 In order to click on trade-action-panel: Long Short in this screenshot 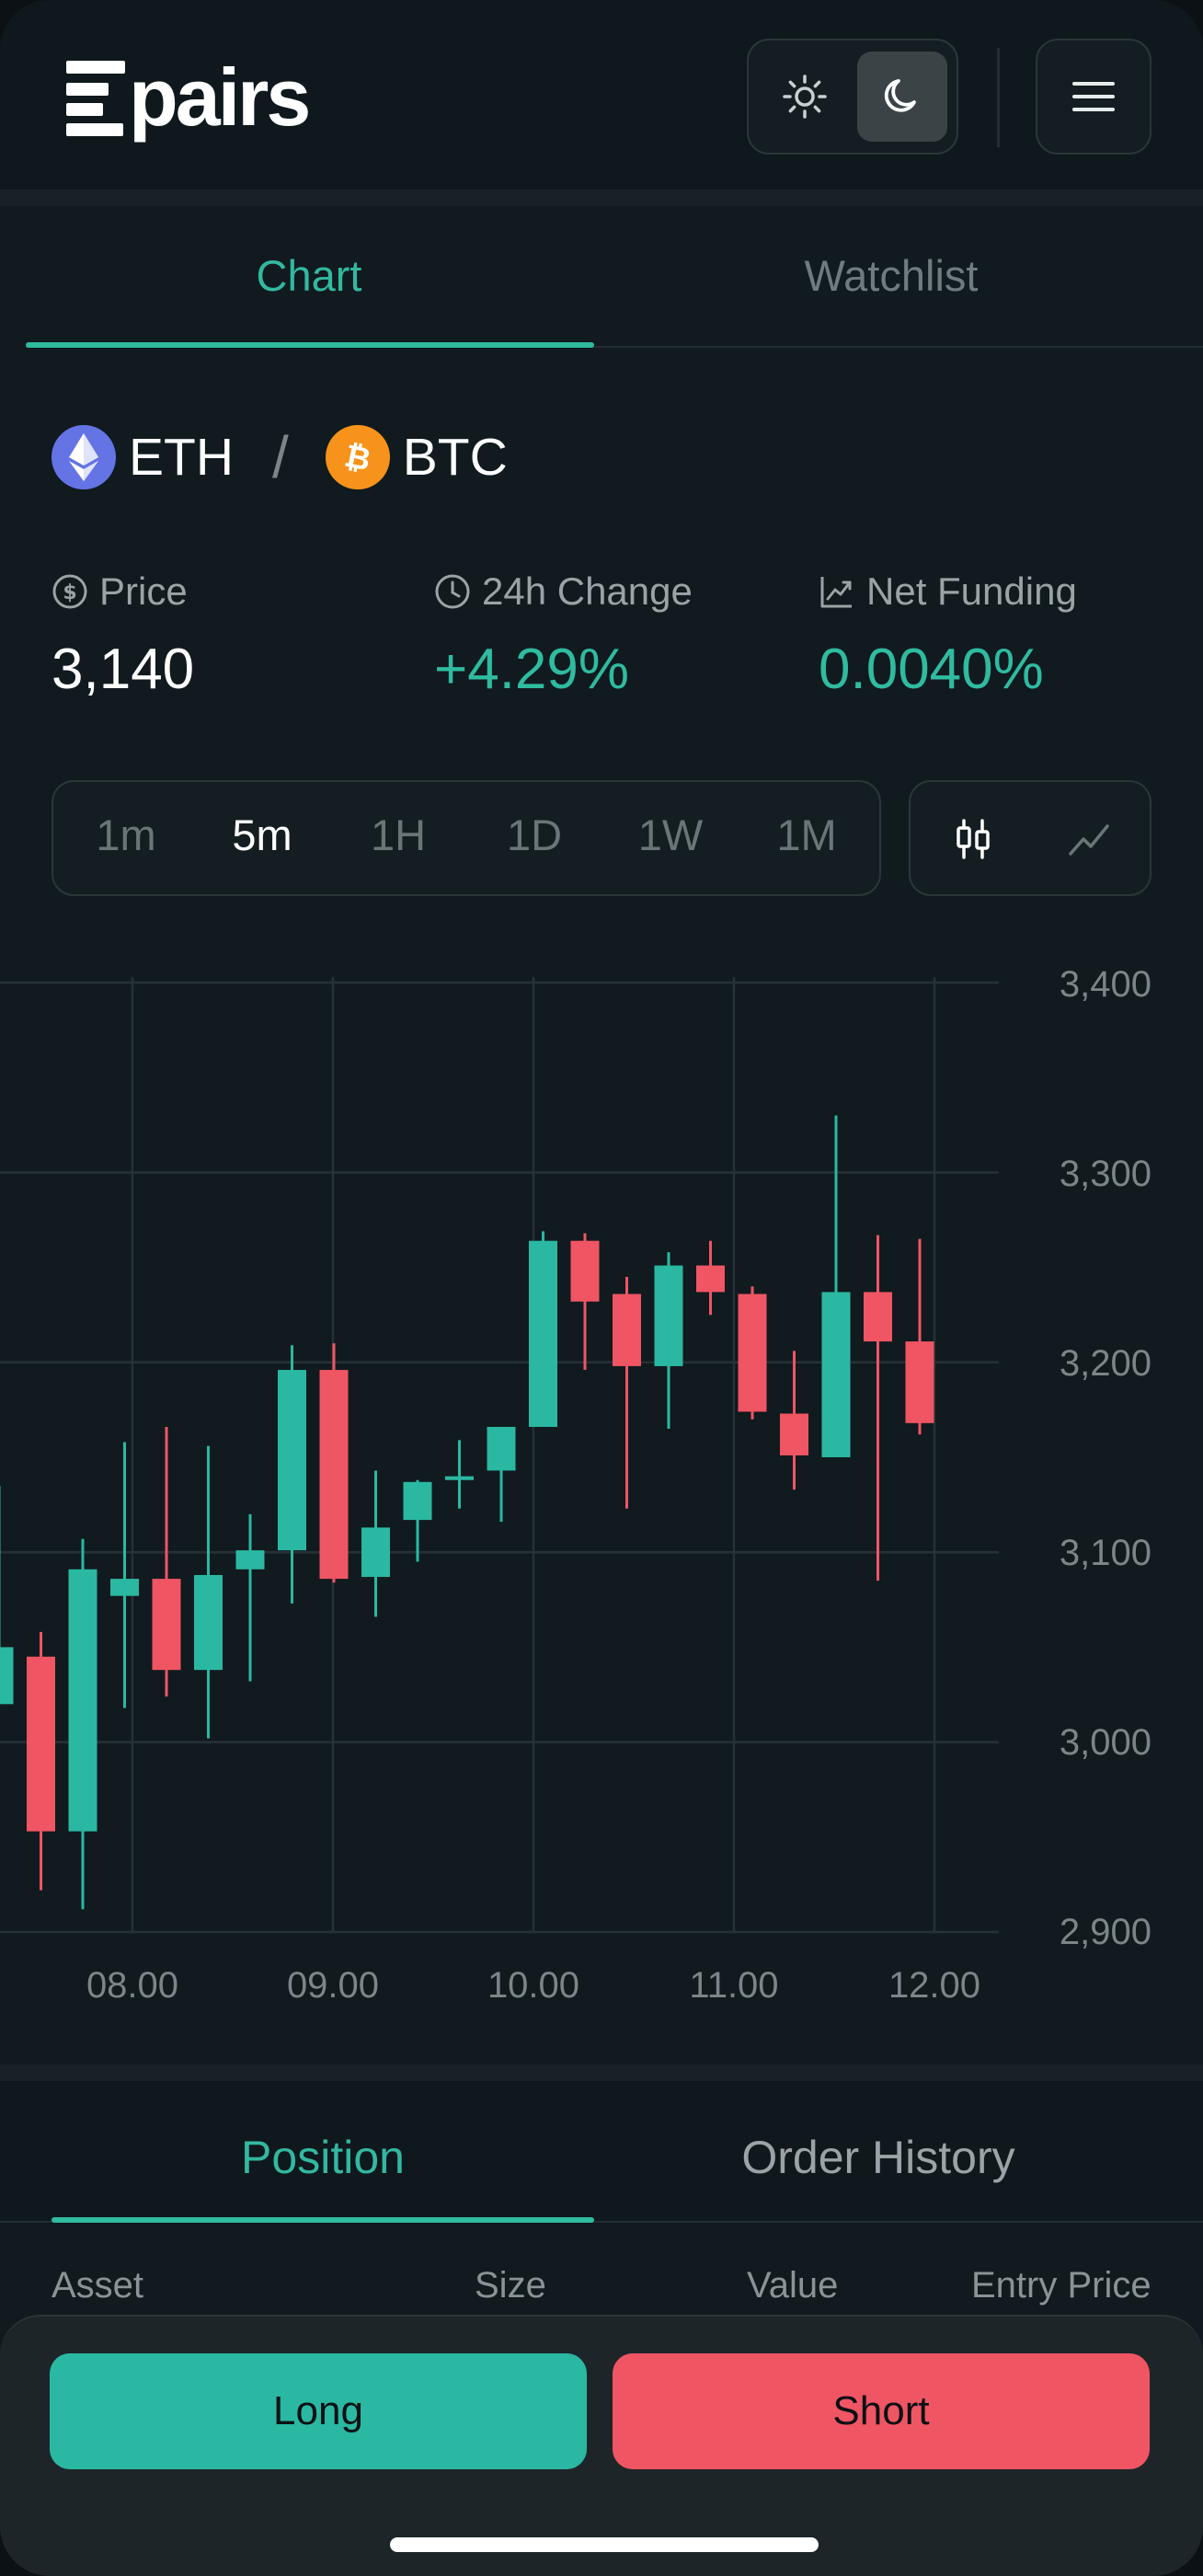, I will do `click(601, 2445)`.